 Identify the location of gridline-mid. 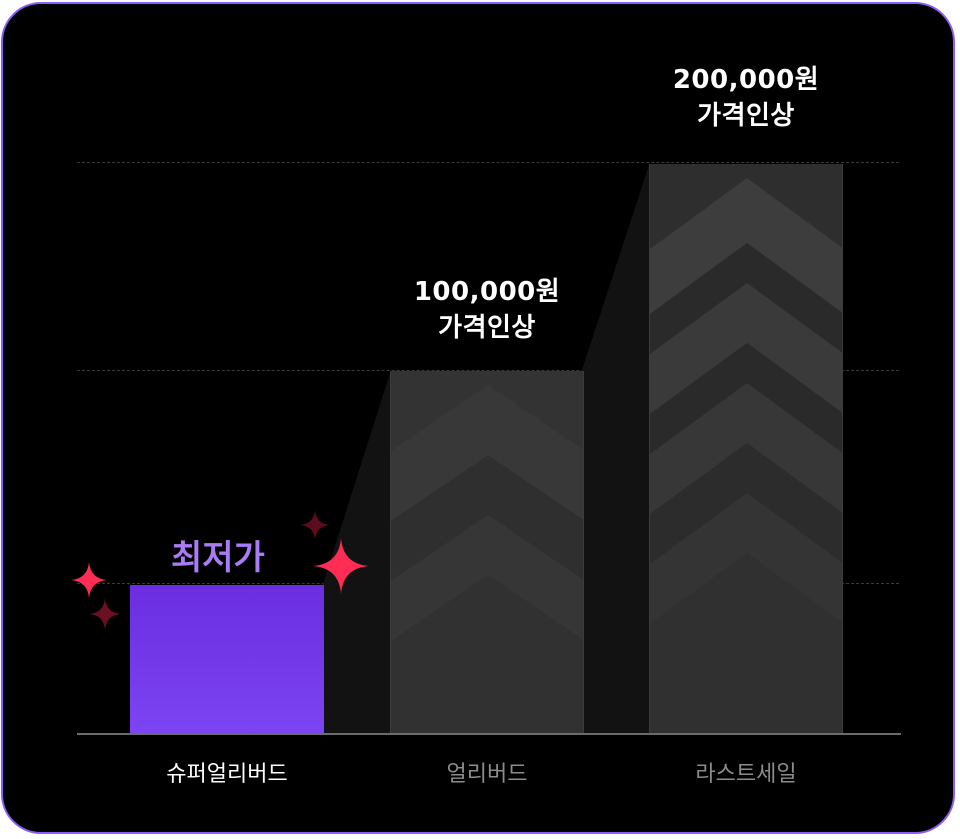
(488, 370).